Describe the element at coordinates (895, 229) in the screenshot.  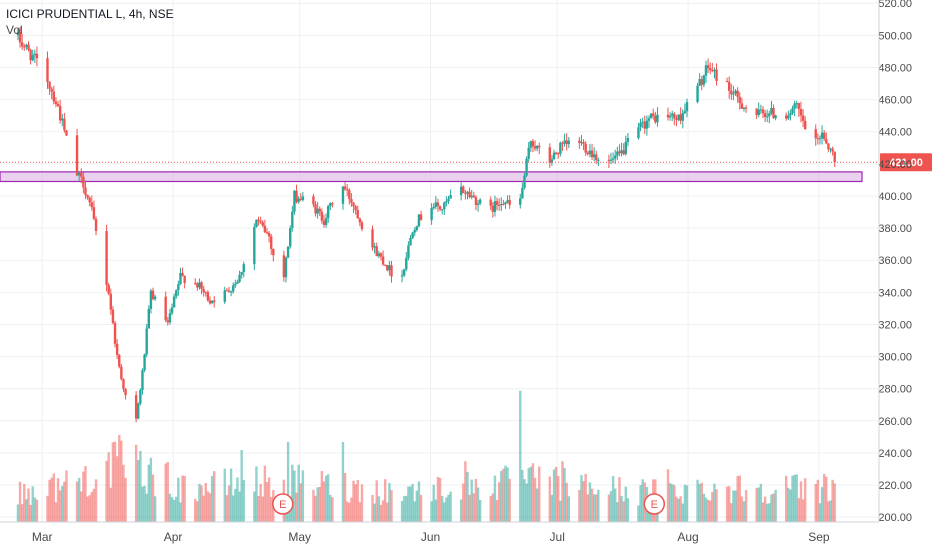
I see `y-tick-label: 380.00` at that location.